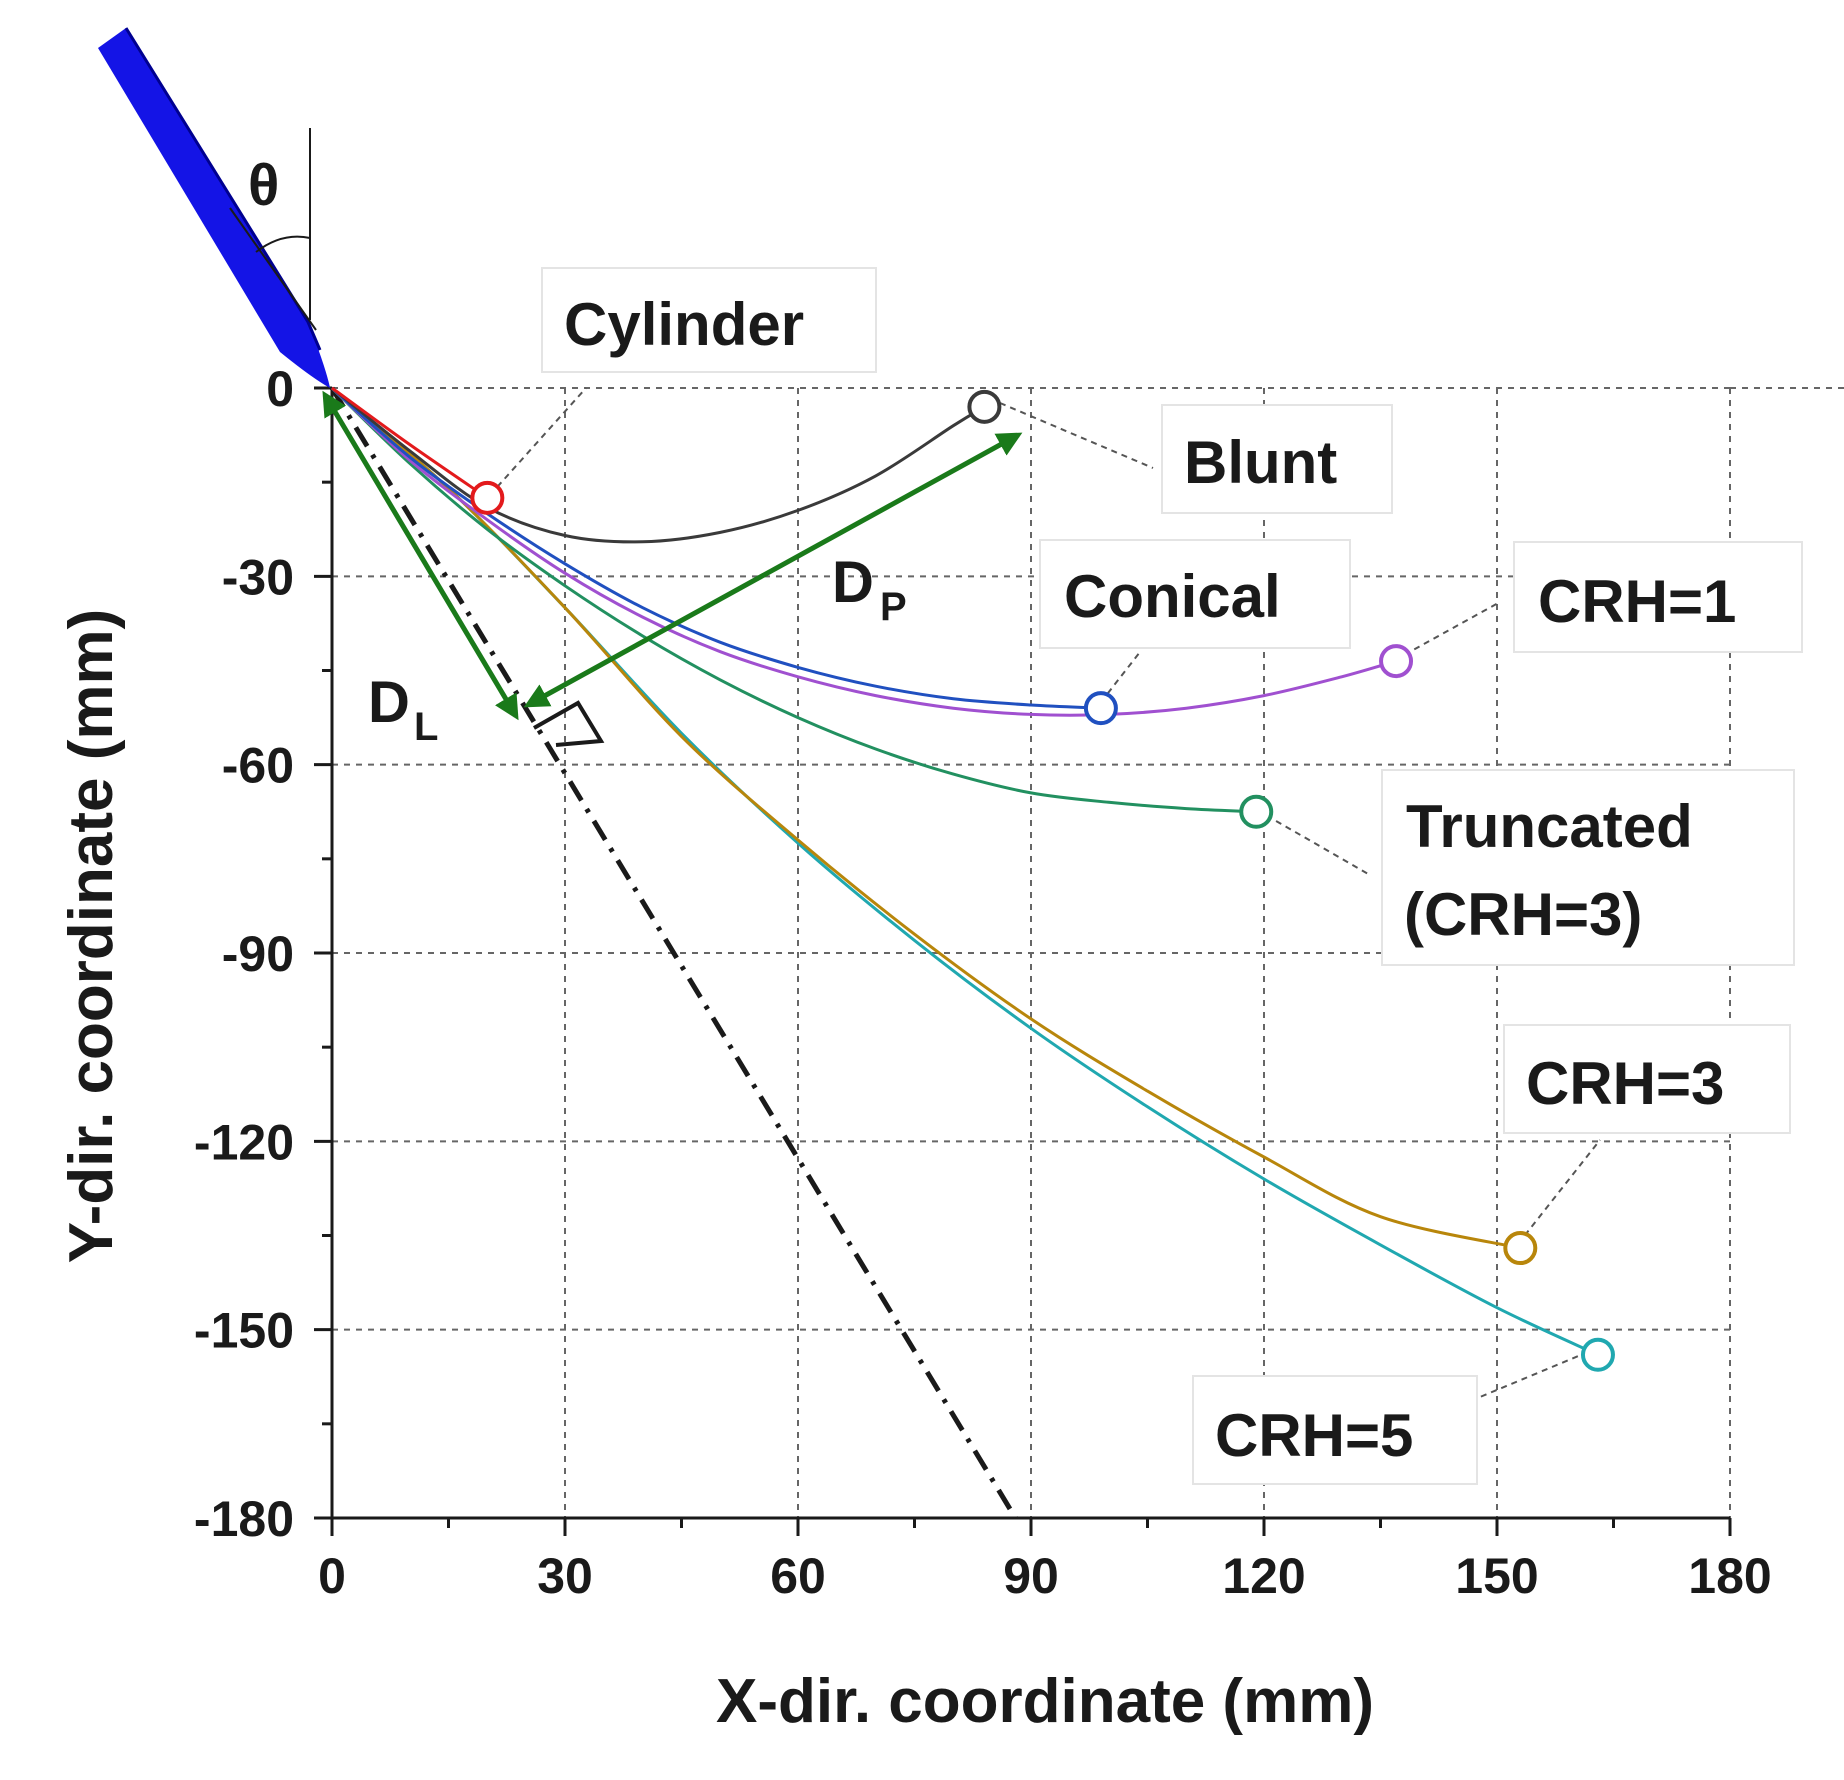 This screenshot has width=1844, height=1780. Describe the element at coordinates (426, 727) in the screenshot. I see `dl-subscript: L` at that location.